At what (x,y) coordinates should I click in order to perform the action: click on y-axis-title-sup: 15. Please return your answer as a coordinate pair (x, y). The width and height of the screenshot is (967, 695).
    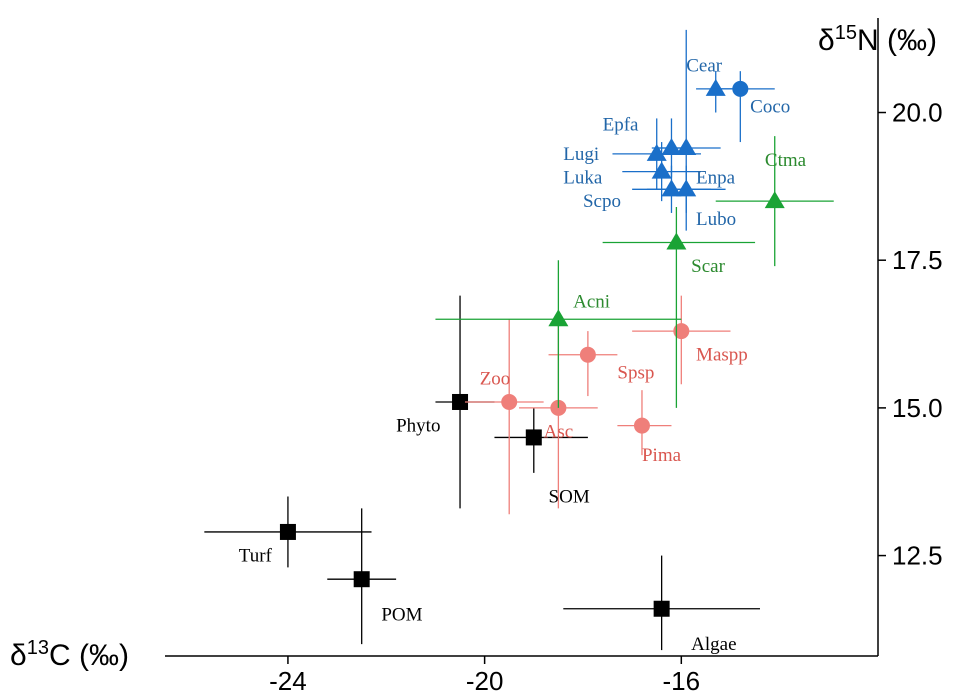
    Looking at the image, I should click on (846, 33).